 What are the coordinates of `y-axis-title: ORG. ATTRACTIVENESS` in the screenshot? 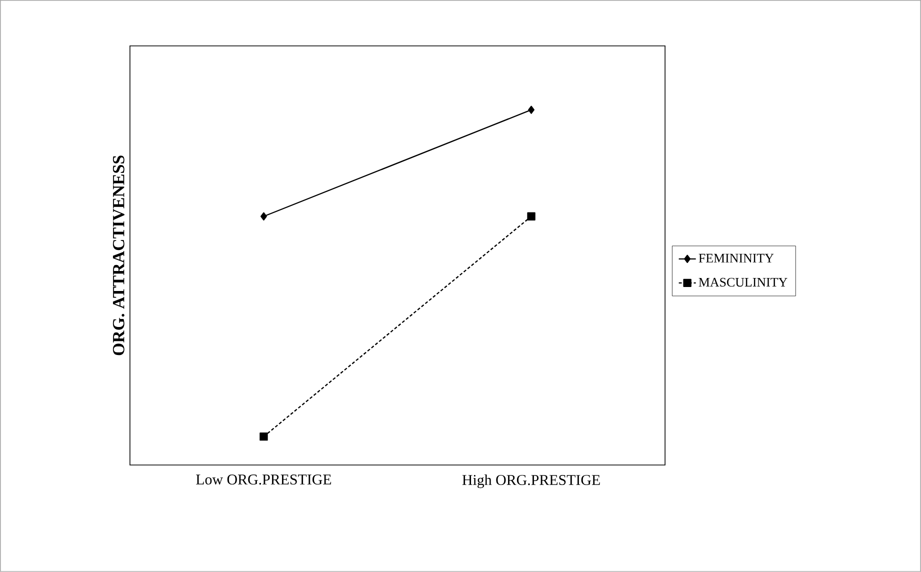 It's located at (118, 256).